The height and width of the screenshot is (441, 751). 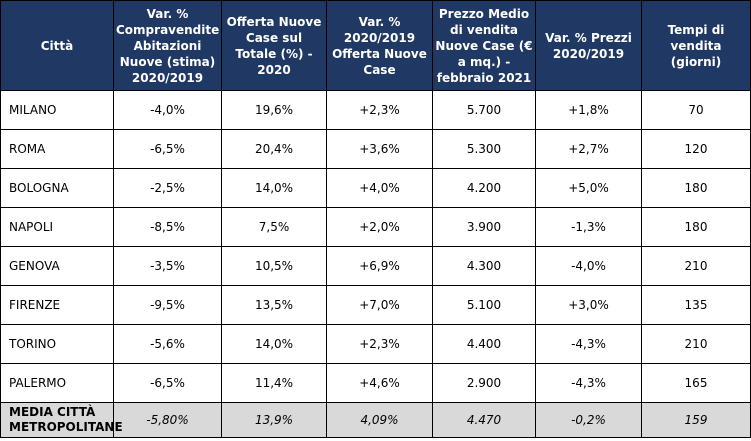 I want to click on city-cell: ROMA, so click(x=57, y=149).